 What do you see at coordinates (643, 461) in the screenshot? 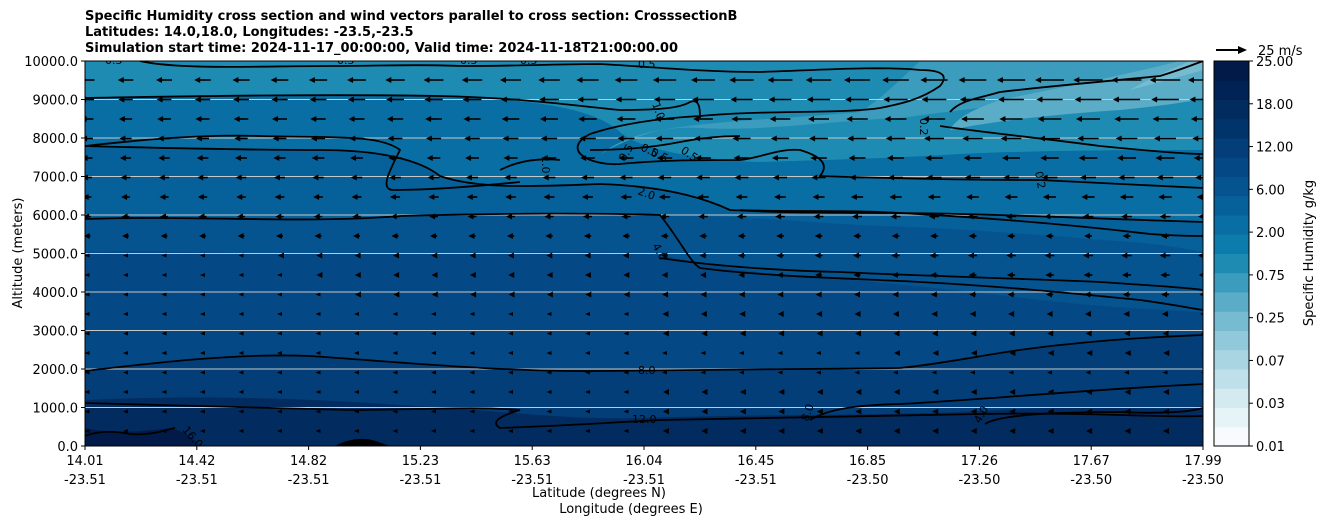
I see `x-tick-label-lat: 16.04` at bounding box center [643, 461].